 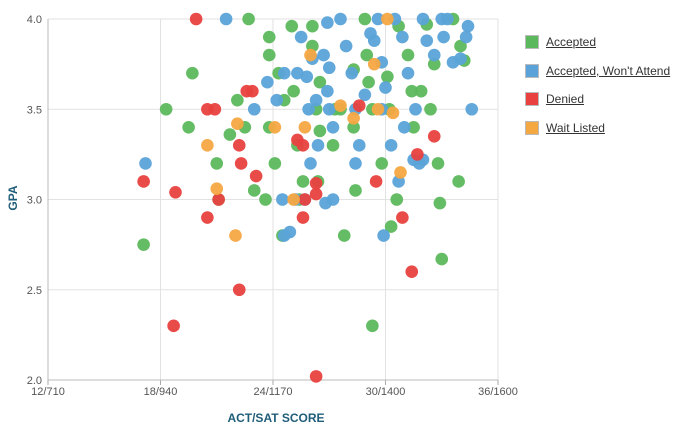 What do you see at coordinates (600, 42) in the screenshot?
I see `legend-item-accepted: Accepted` at bounding box center [600, 42].